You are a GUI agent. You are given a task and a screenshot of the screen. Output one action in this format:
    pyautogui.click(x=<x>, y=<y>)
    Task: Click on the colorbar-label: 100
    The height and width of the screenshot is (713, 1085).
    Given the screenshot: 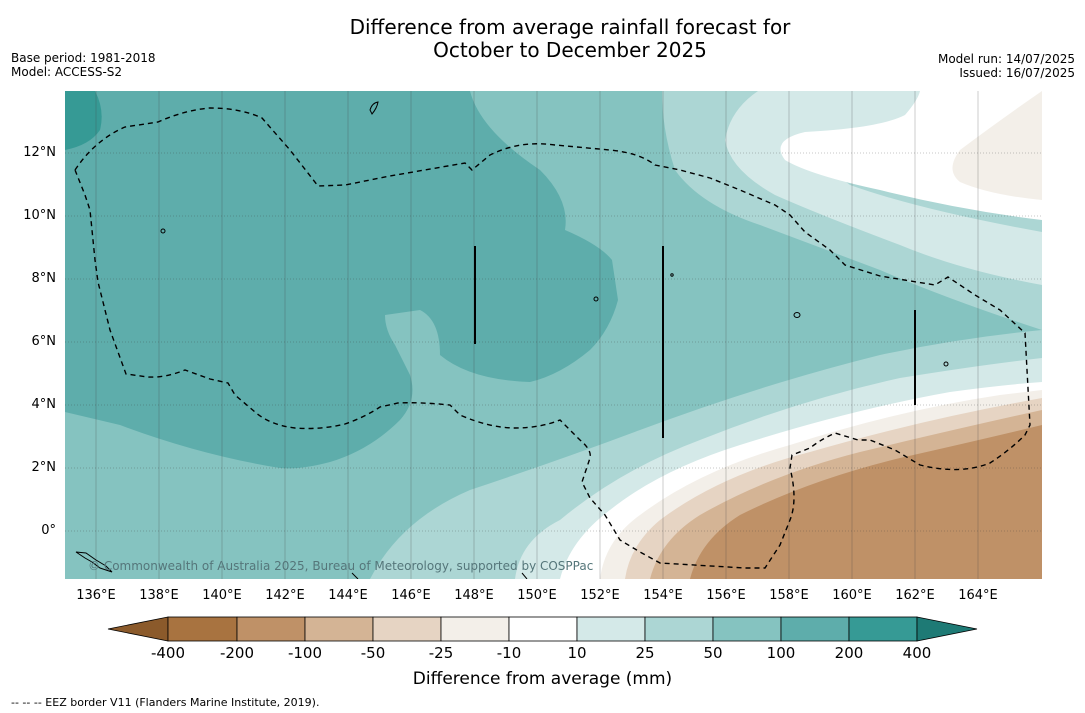 What is the action you would take?
    pyautogui.click(x=781, y=653)
    